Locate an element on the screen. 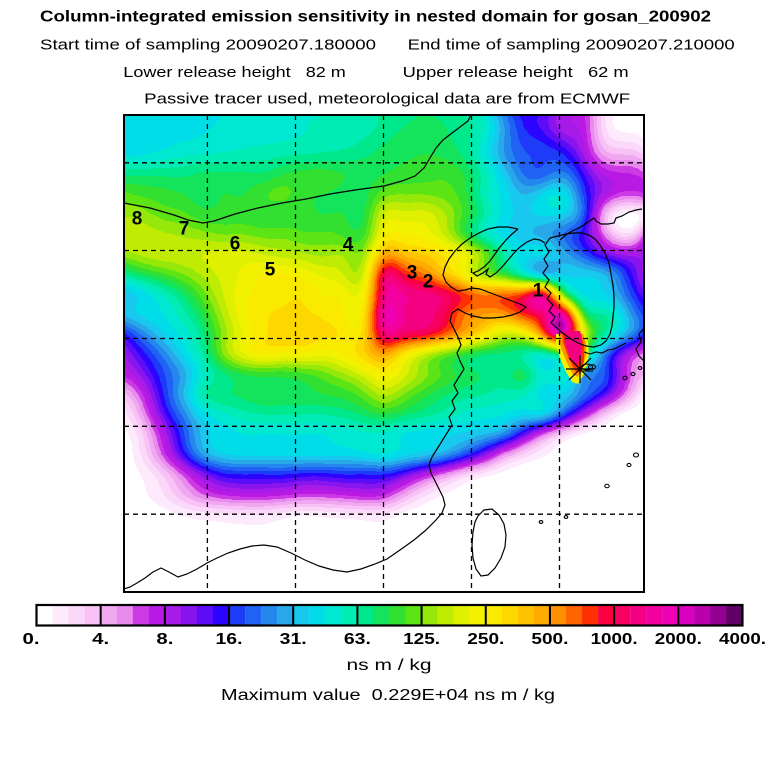  svg-text: Lower release height 82 m is located at coordinates (234, 72).